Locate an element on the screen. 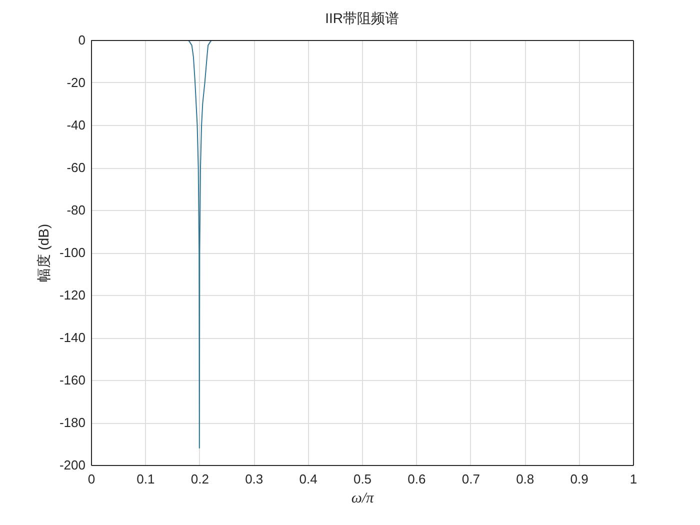 The height and width of the screenshot is (525, 700). y-axis-title: 幅度 (dB) is located at coordinates (43, 253).